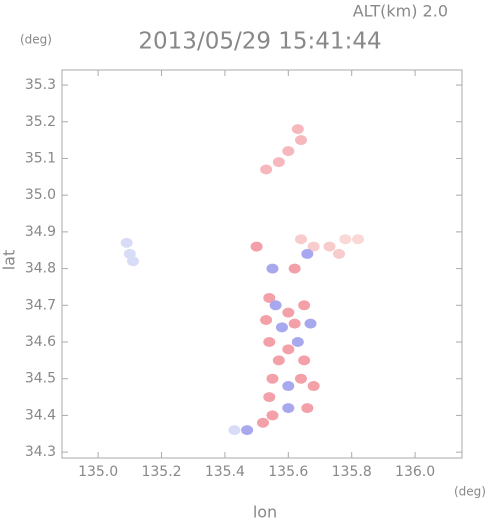  Describe the element at coordinates (40, 305) in the screenshot. I see `y-tick-label: 34.7` at that location.